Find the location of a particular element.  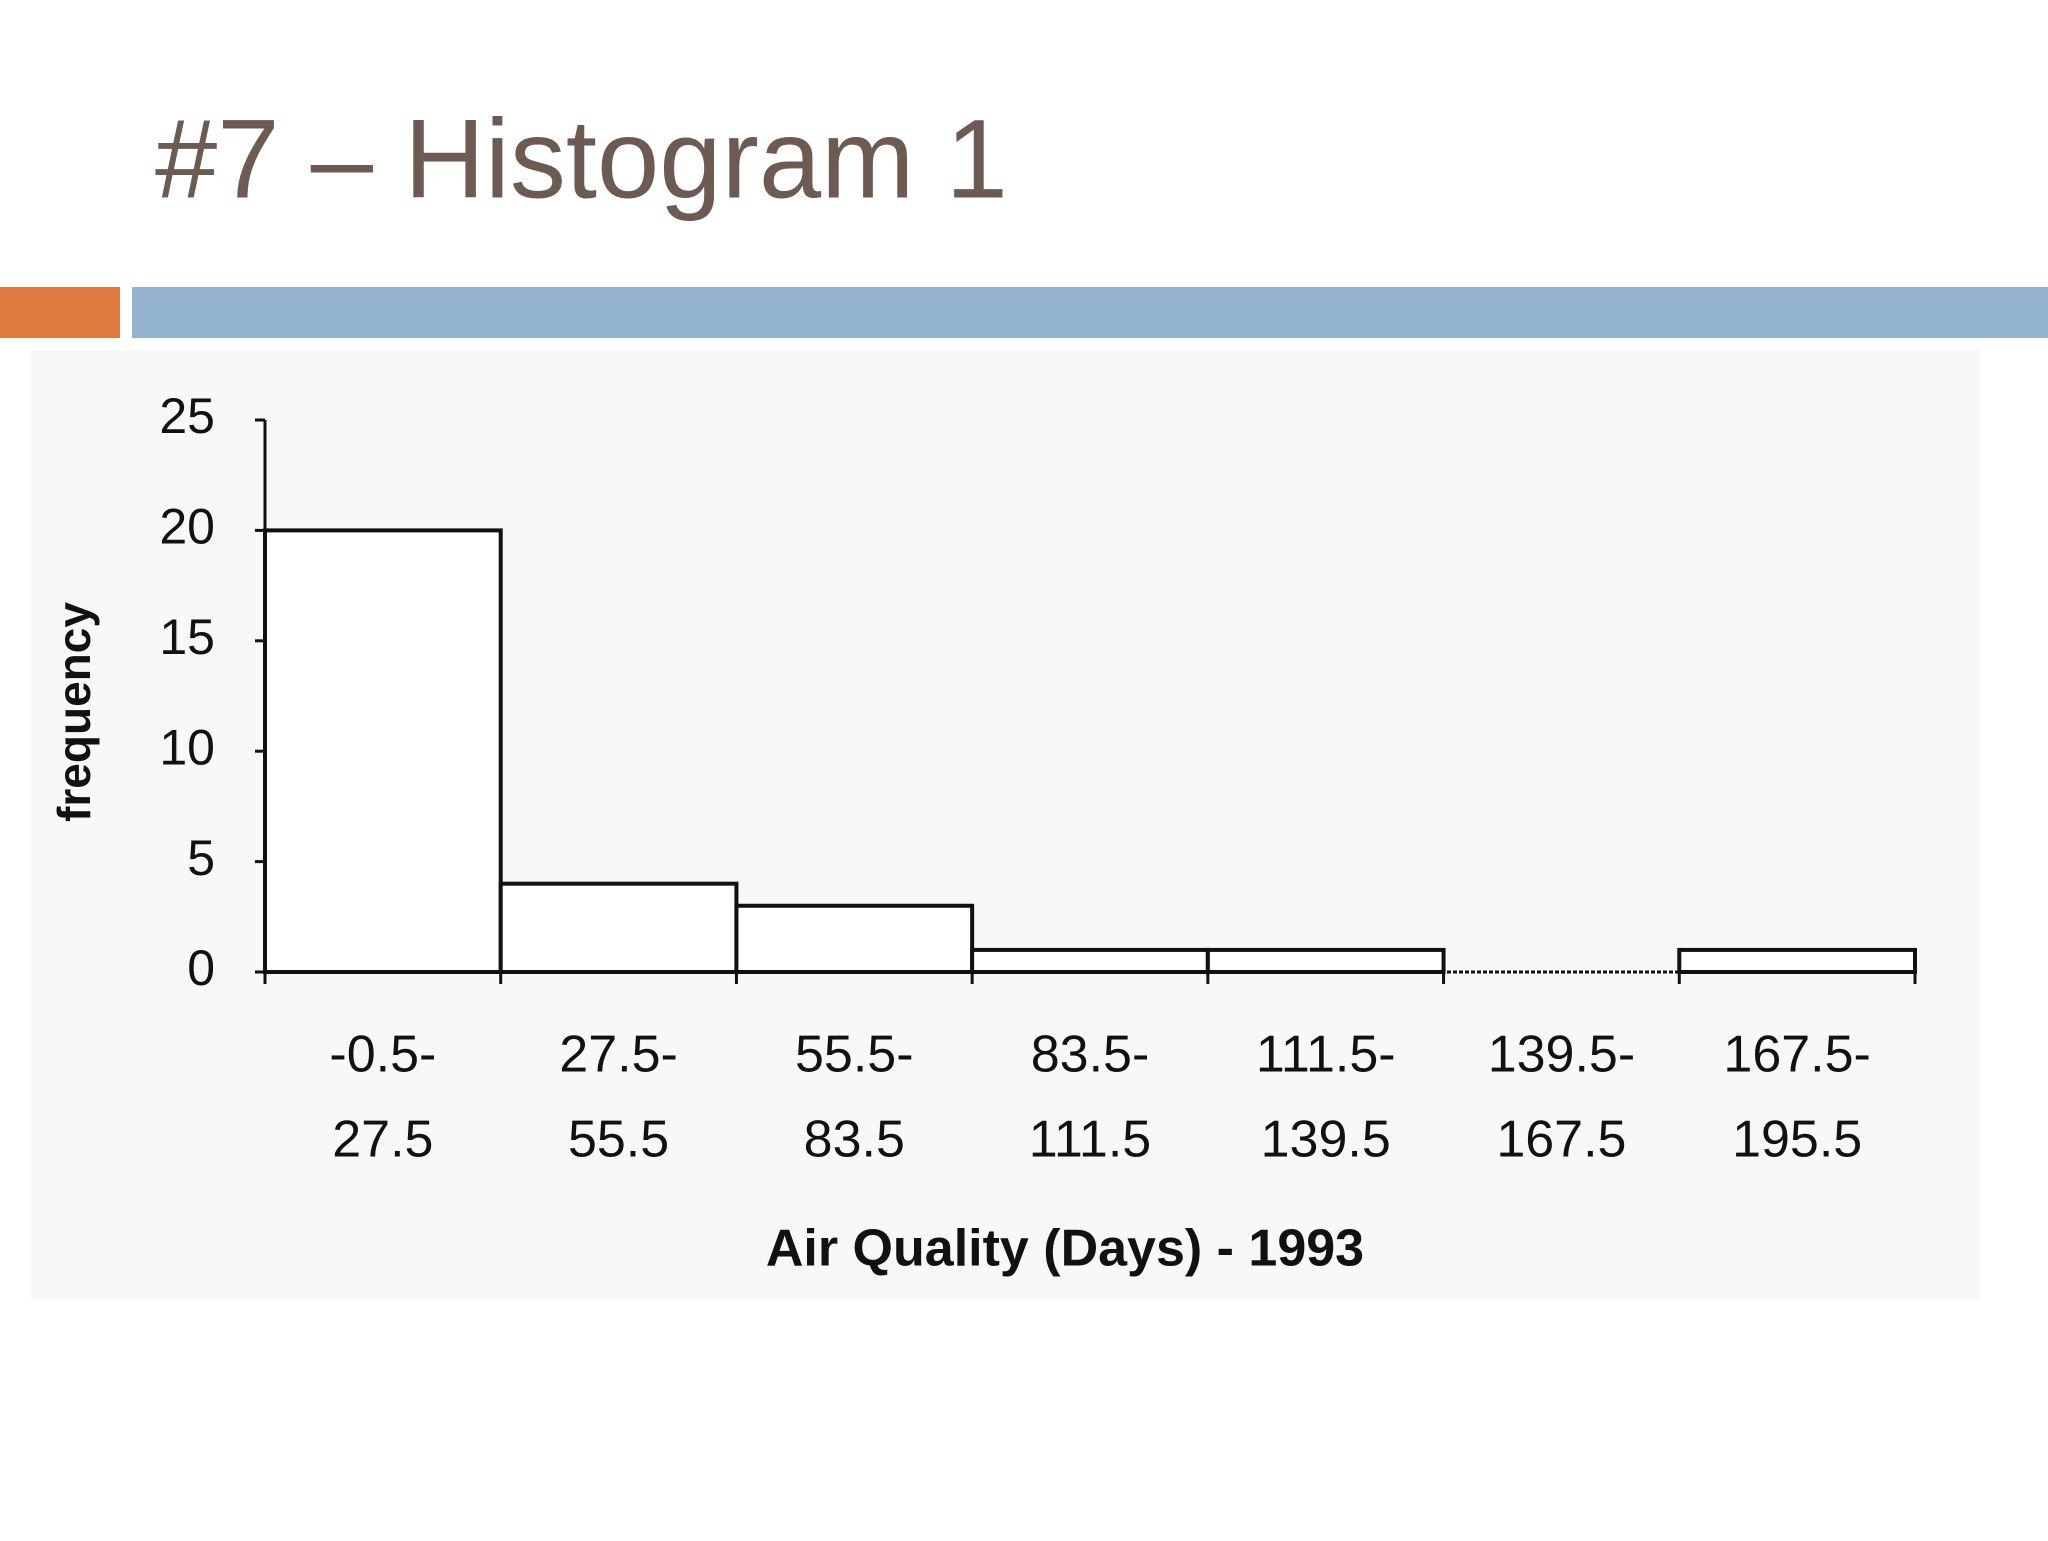

x-tick-label: 111.5 is located at coordinates (1090, 1140).